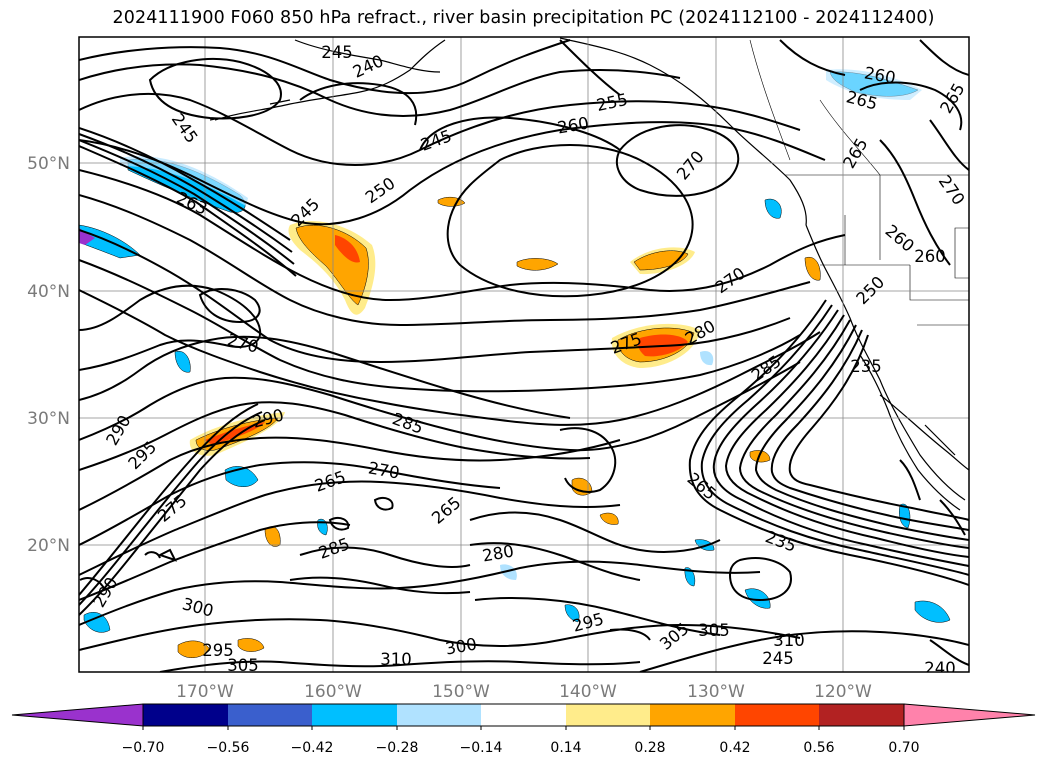 The image size is (1047, 765). Describe the element at coordinates (481, 748) in the screenshot. I see `colorbar-tick-label: −0.14` at that location.